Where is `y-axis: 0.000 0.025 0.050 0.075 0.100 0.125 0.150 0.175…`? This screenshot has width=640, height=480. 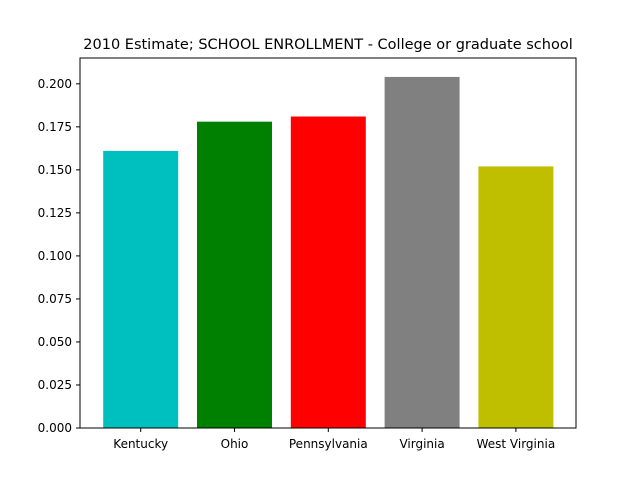 y-axis: 0.000 0.025 0.050 0.075 0.100 0.125 0.150 0.175… is located at coordinates (59, 256).